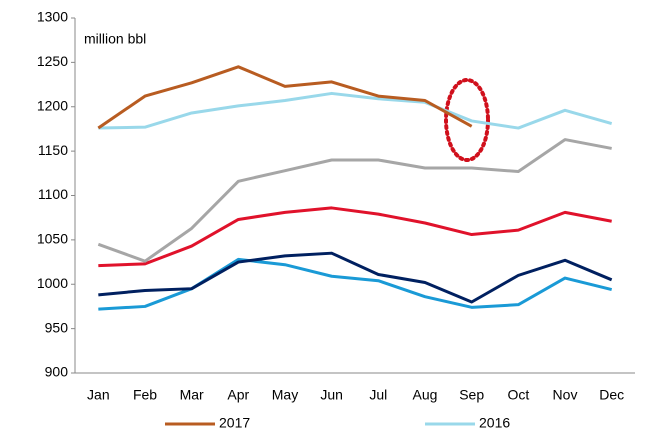  Describe the element at coordinates (234, 423) in the screenshot. I see `legend-label: 2017` at that location.